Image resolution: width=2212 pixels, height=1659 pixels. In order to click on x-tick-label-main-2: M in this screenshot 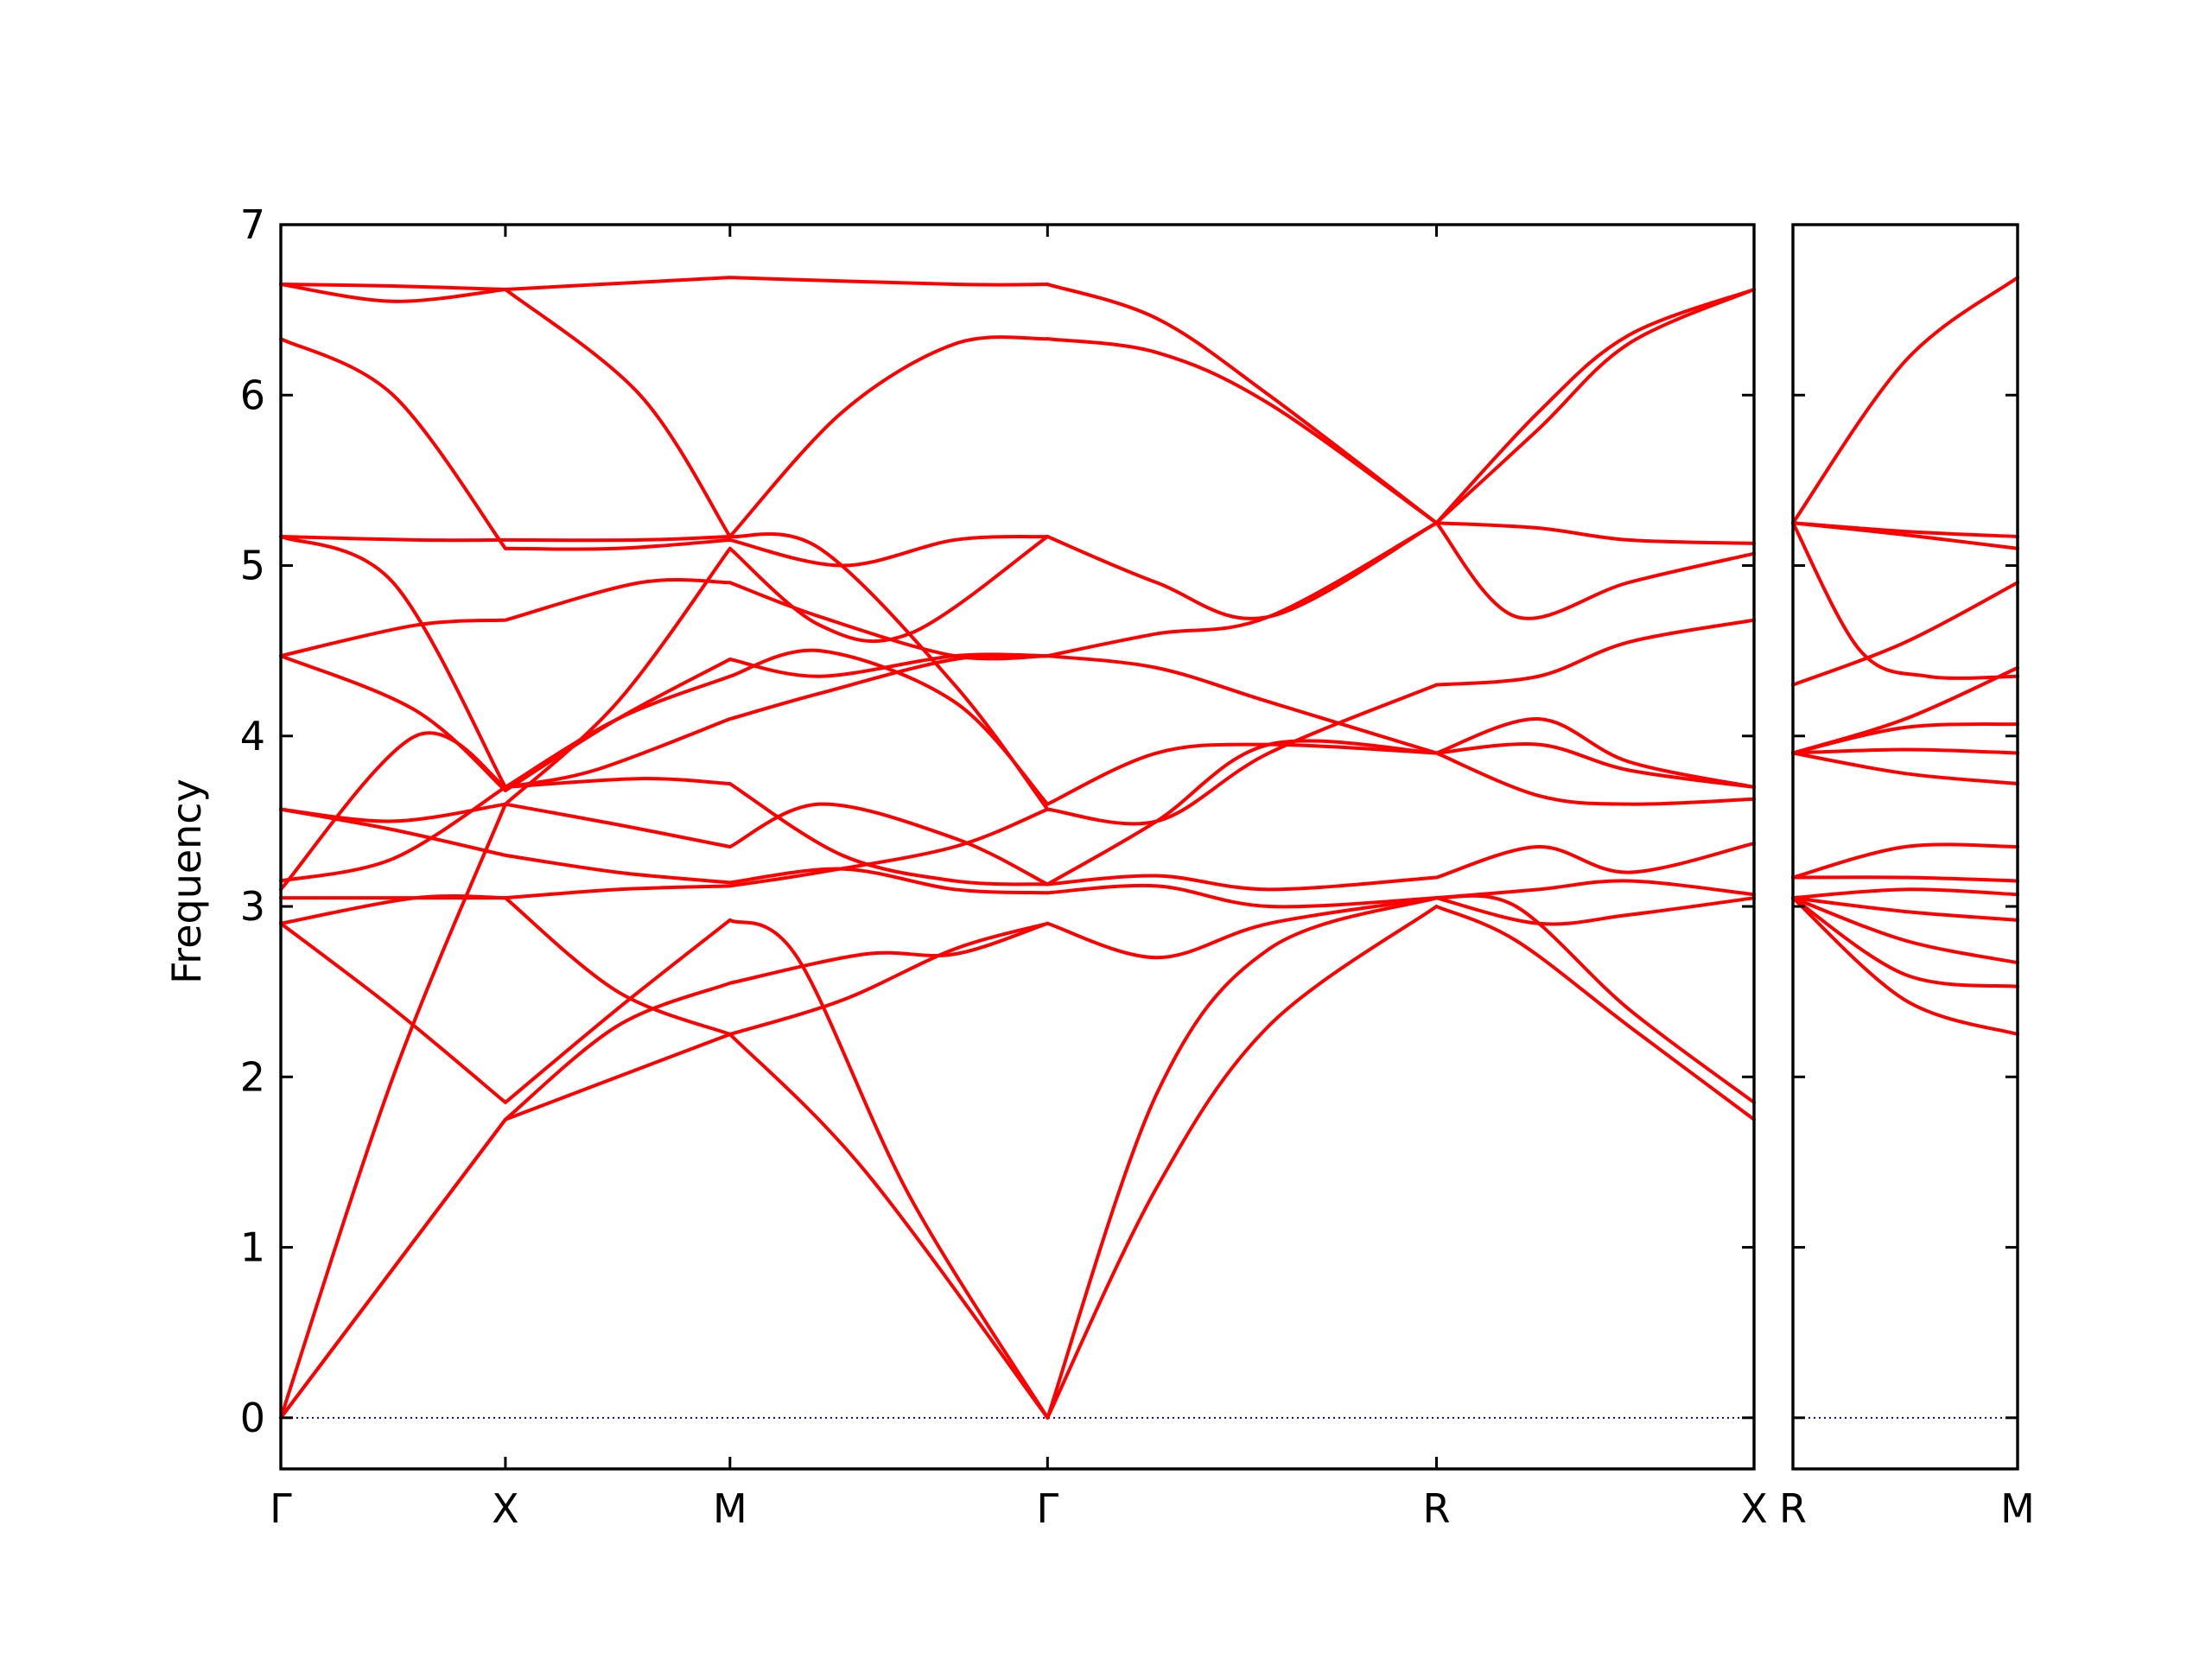, I will do `click(730, 1508)`.